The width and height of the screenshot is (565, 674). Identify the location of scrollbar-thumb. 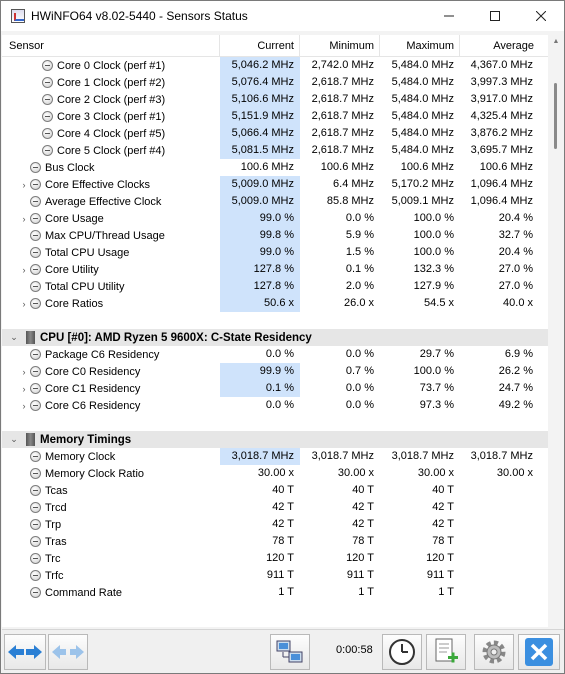
(555, 116).